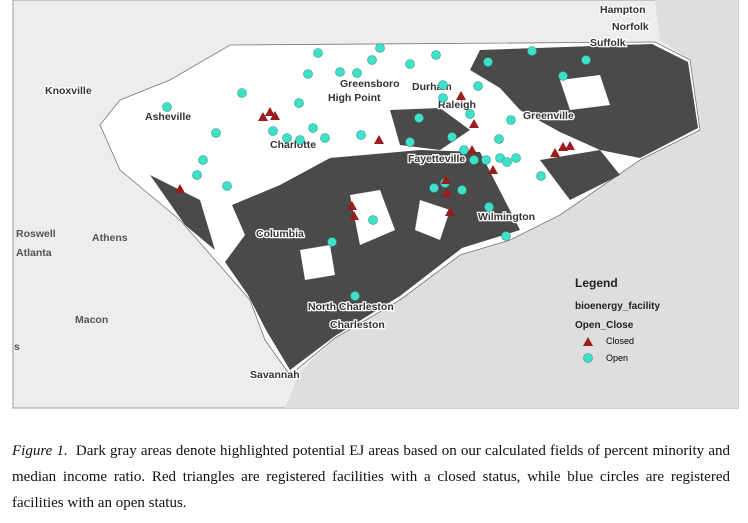 The height and width of the screenshot is (523, 748). What do you see at coordinates (588, 358) in the screenshot?
I see `legend-open-symbol` at bounding box center [588, 358].